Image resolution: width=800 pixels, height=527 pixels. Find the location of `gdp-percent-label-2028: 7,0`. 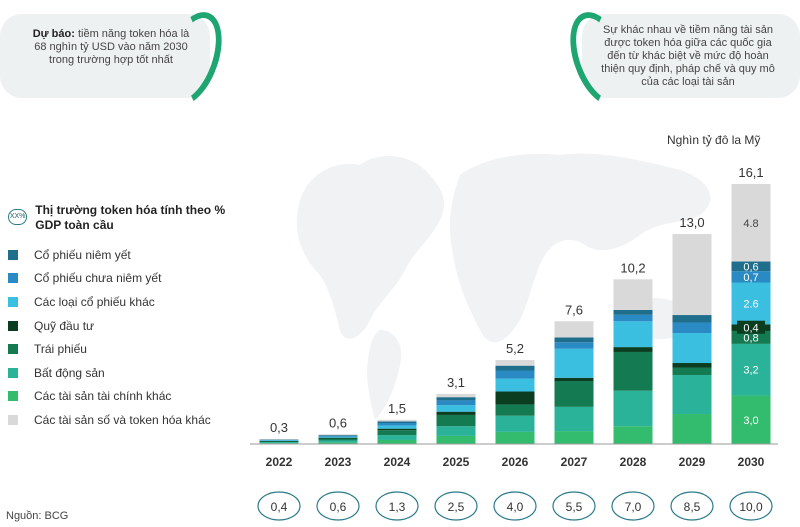

gdp-percent-label-2028: 7,0 is located at coordinates (633, 507).